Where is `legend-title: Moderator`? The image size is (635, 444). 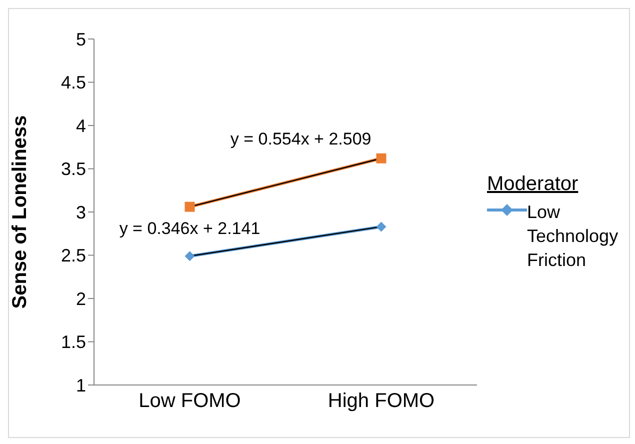 legend-title: Moderator is located at coordinates (533, 184).